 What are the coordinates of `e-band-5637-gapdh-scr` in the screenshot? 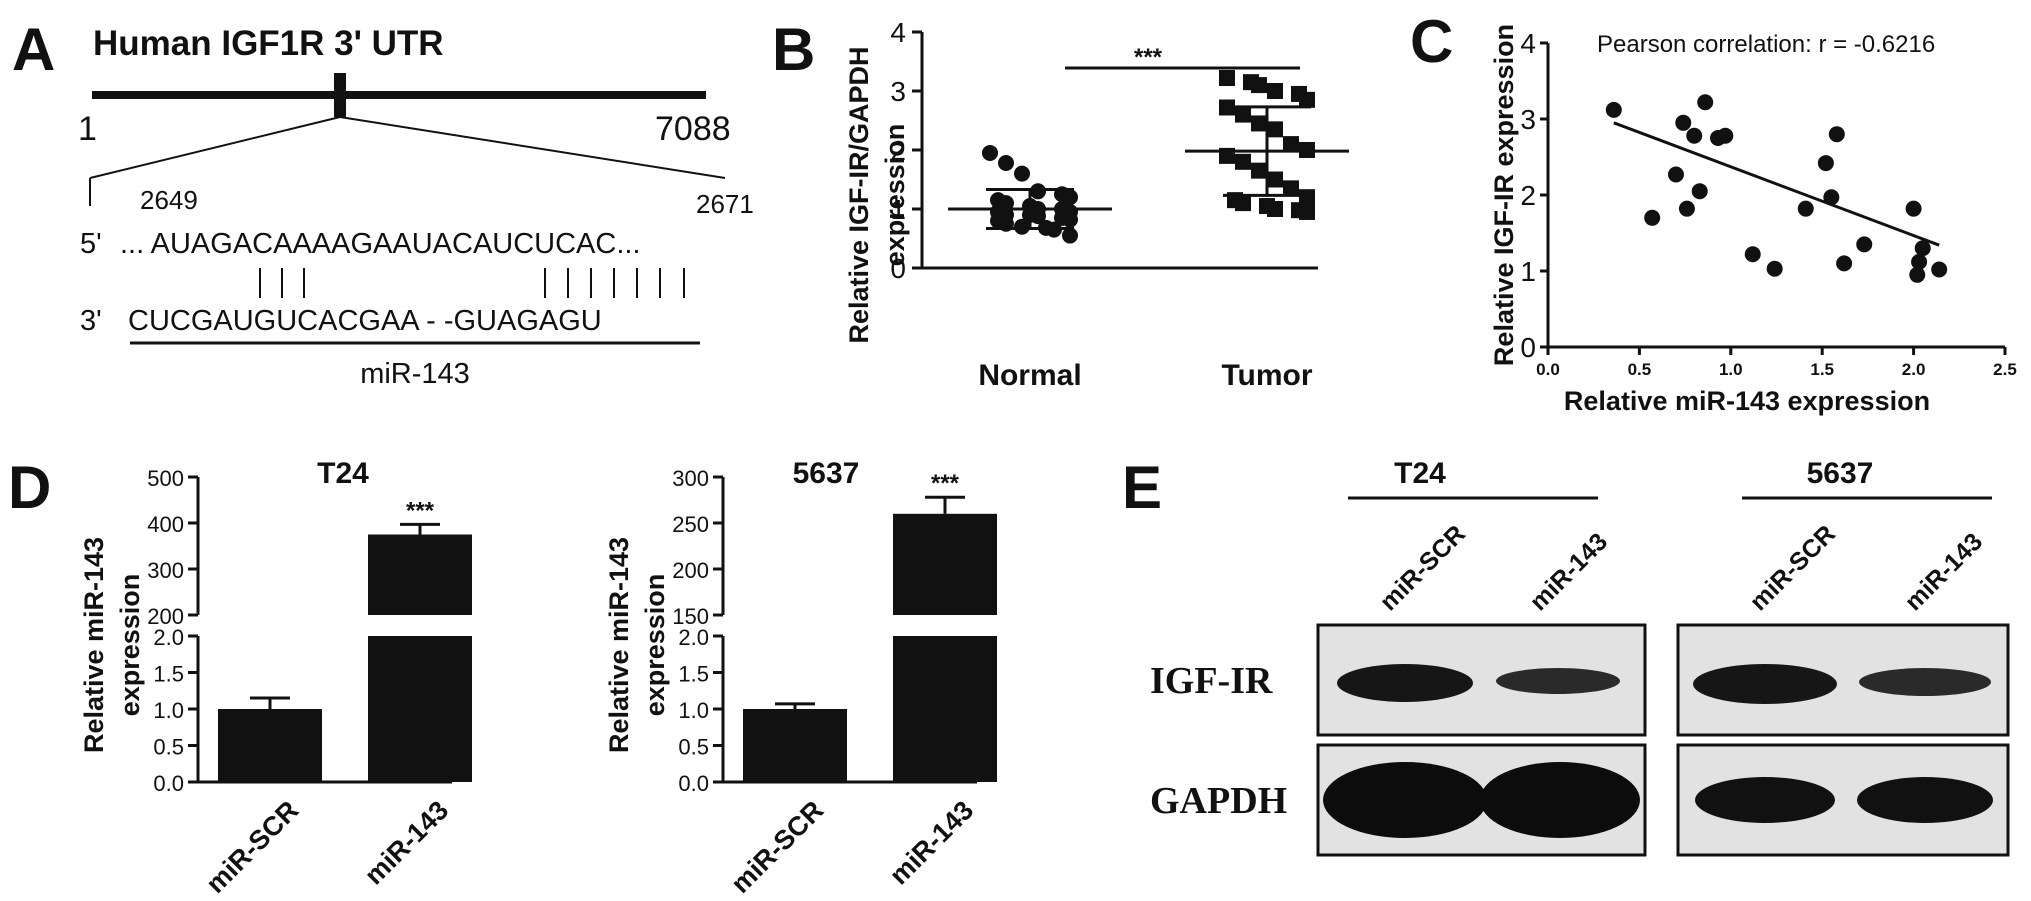 It's located at (1765, 800).